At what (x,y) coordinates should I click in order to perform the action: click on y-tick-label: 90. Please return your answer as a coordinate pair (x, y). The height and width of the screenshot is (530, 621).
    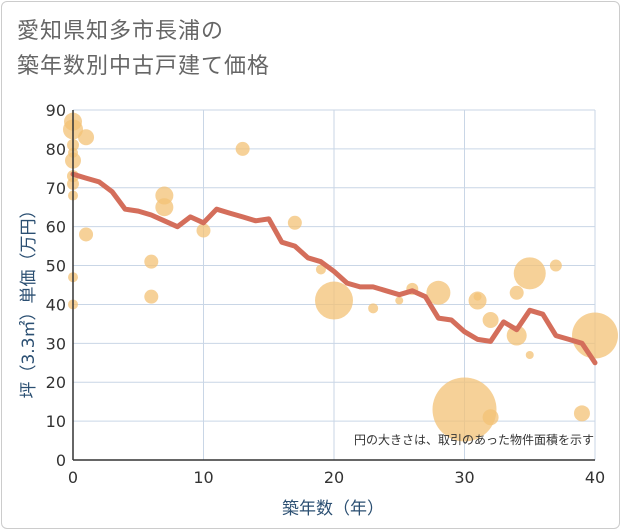
    Looking at the image, I should click on (56, 110).